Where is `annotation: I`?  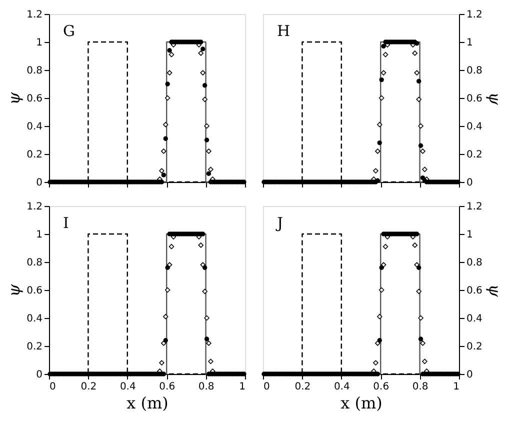 annotation: I is located at coordinates (66, 223).